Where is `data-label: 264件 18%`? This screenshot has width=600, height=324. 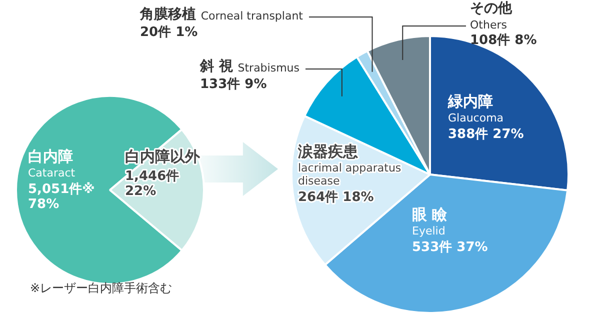 data-label: 264件 18% is located at coordinates (336, 197).